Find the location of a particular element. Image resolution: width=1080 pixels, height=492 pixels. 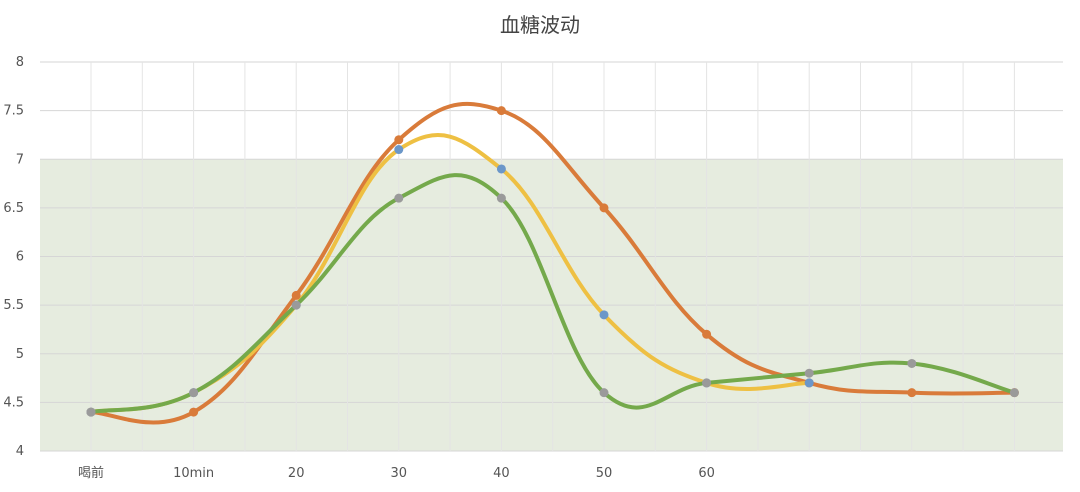

y-tick-label: 4.5 is located at coordinates (13, 402).